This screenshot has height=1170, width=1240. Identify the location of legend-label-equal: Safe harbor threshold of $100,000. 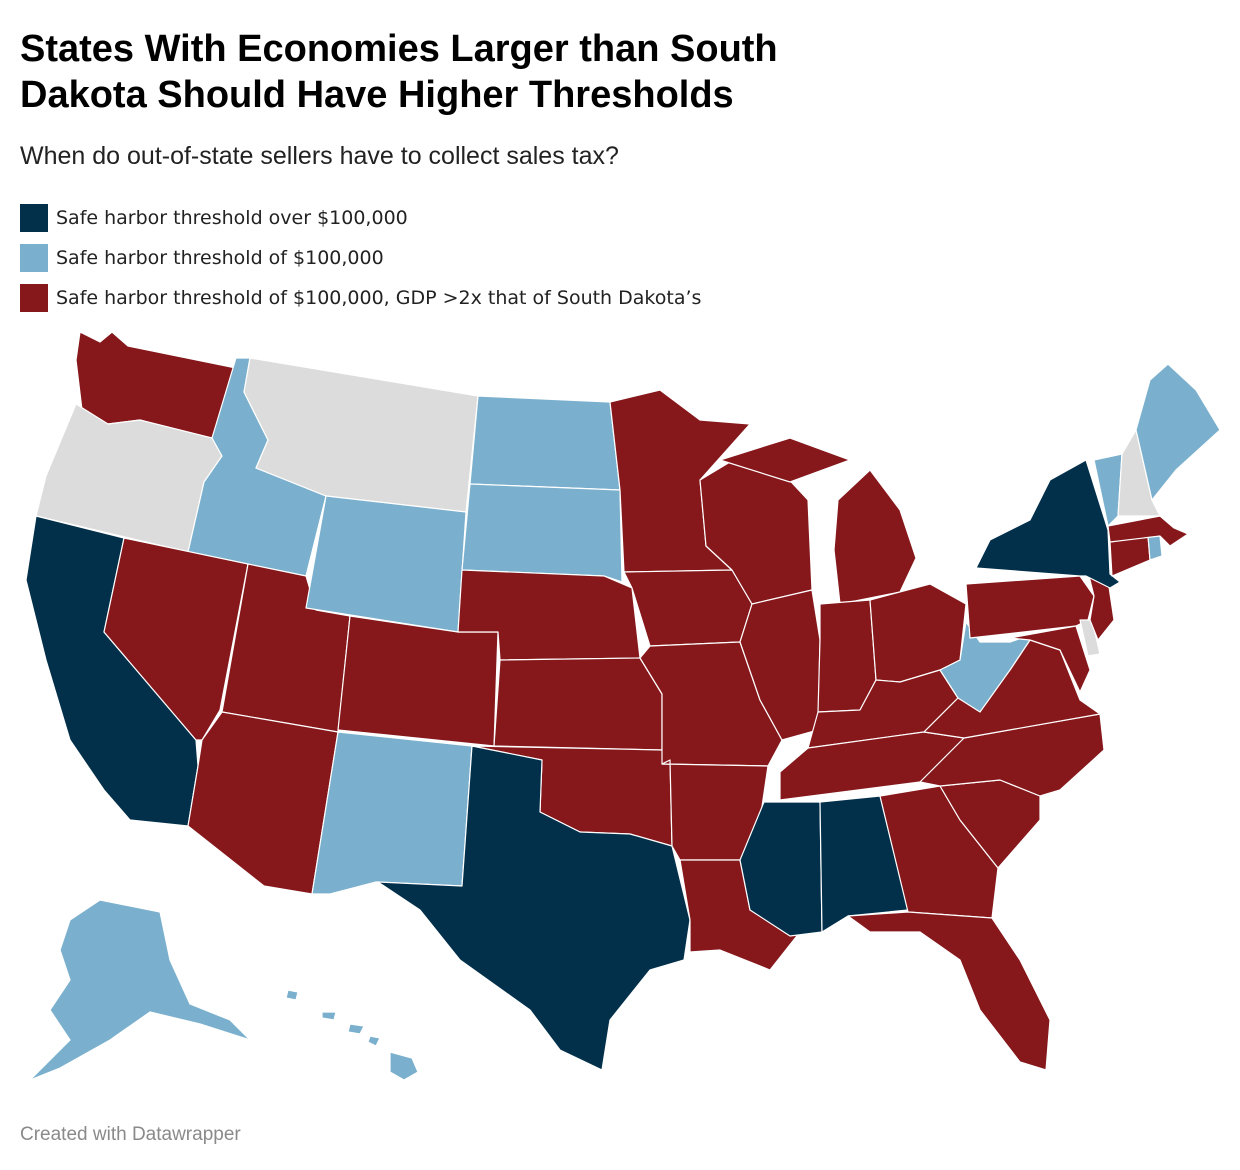
(220, 258).